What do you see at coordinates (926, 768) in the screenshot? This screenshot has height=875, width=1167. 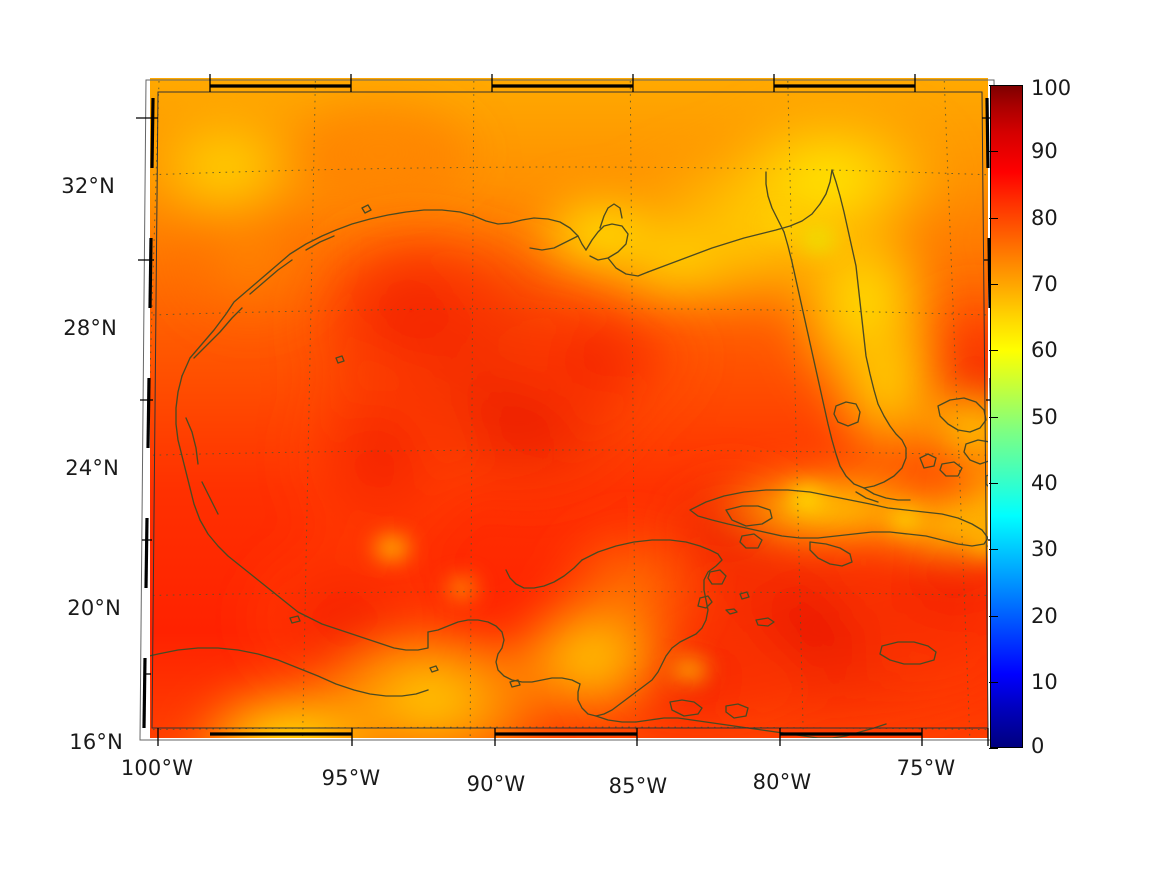 I see `lon-tick-label-75W: 75°W` at bounding box center [926, 768].